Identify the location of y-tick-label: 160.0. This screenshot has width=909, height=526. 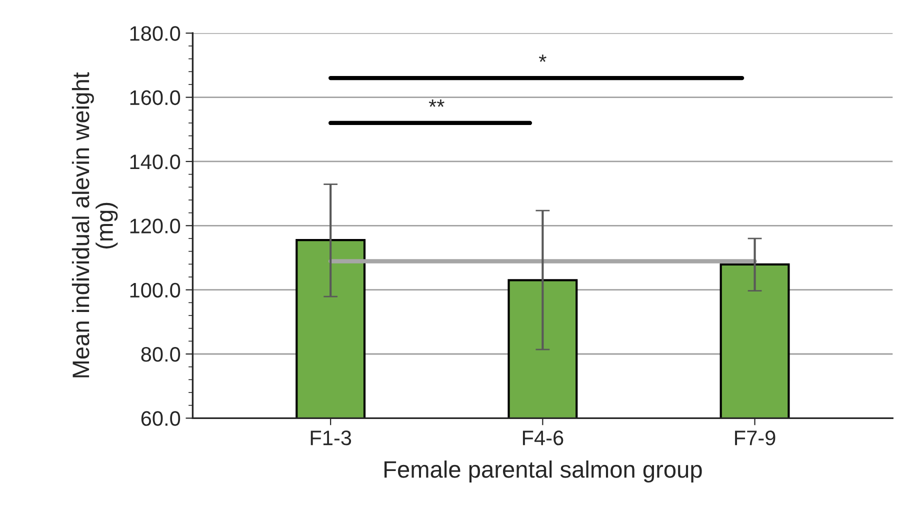
(155, 98).